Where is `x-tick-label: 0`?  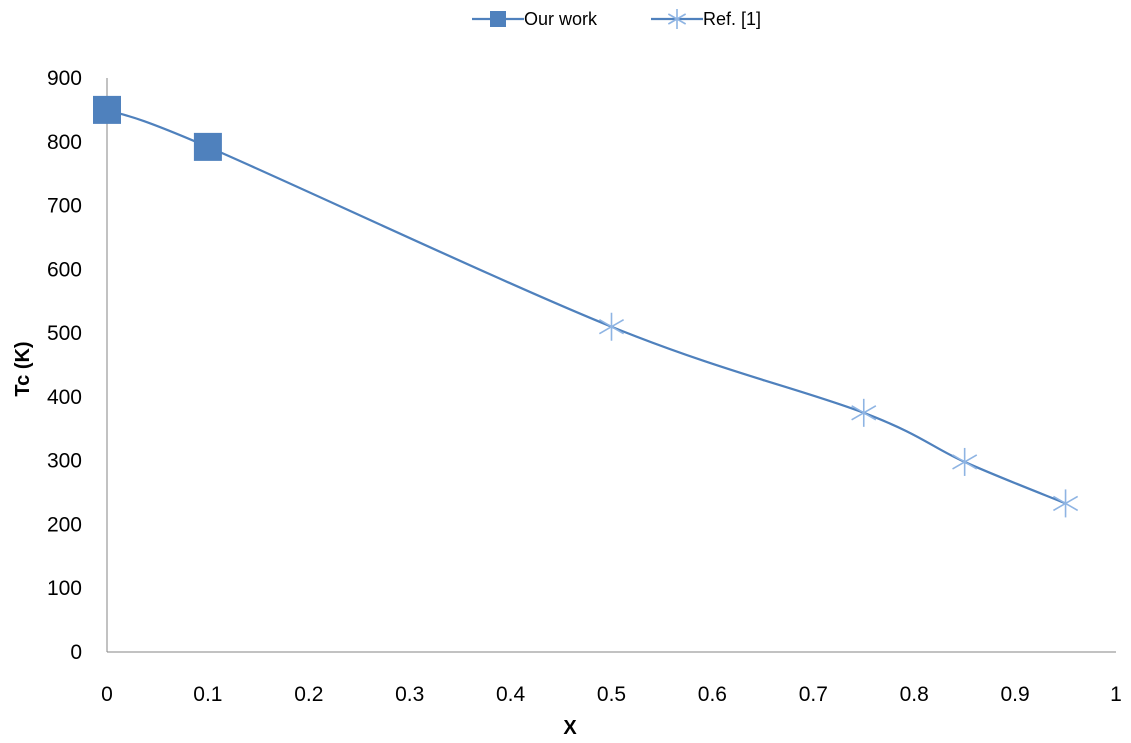
x-tick-label: 0 is located at coordinates (107, 694).